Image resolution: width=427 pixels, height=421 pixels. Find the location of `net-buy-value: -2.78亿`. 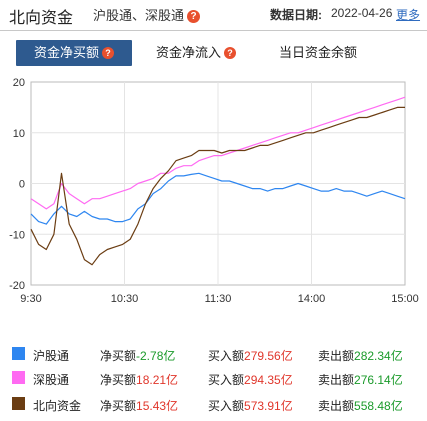

net-buy-value: -2.78亿 is located at coordinates (156, 356).